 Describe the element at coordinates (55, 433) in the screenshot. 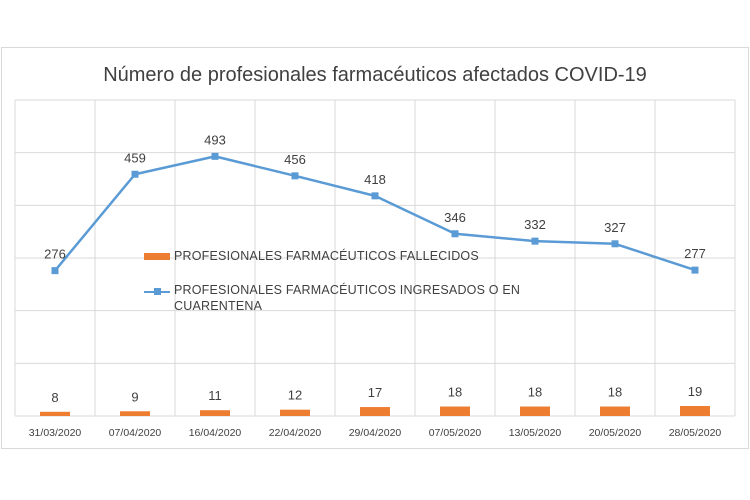

I see `x-tick-label: 31/03/2020` at that location.